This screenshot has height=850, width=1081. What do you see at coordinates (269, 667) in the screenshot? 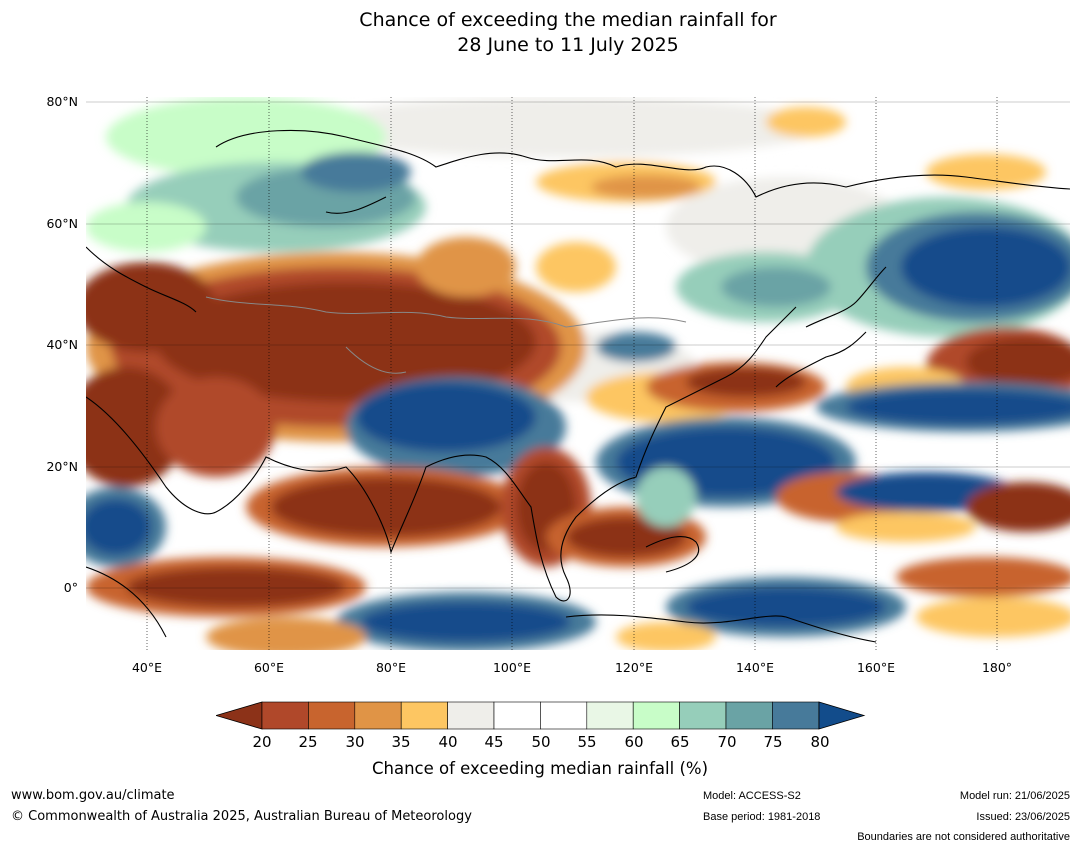
I see `lon-label-60e: 60°E` at bounding box center [269, 667].